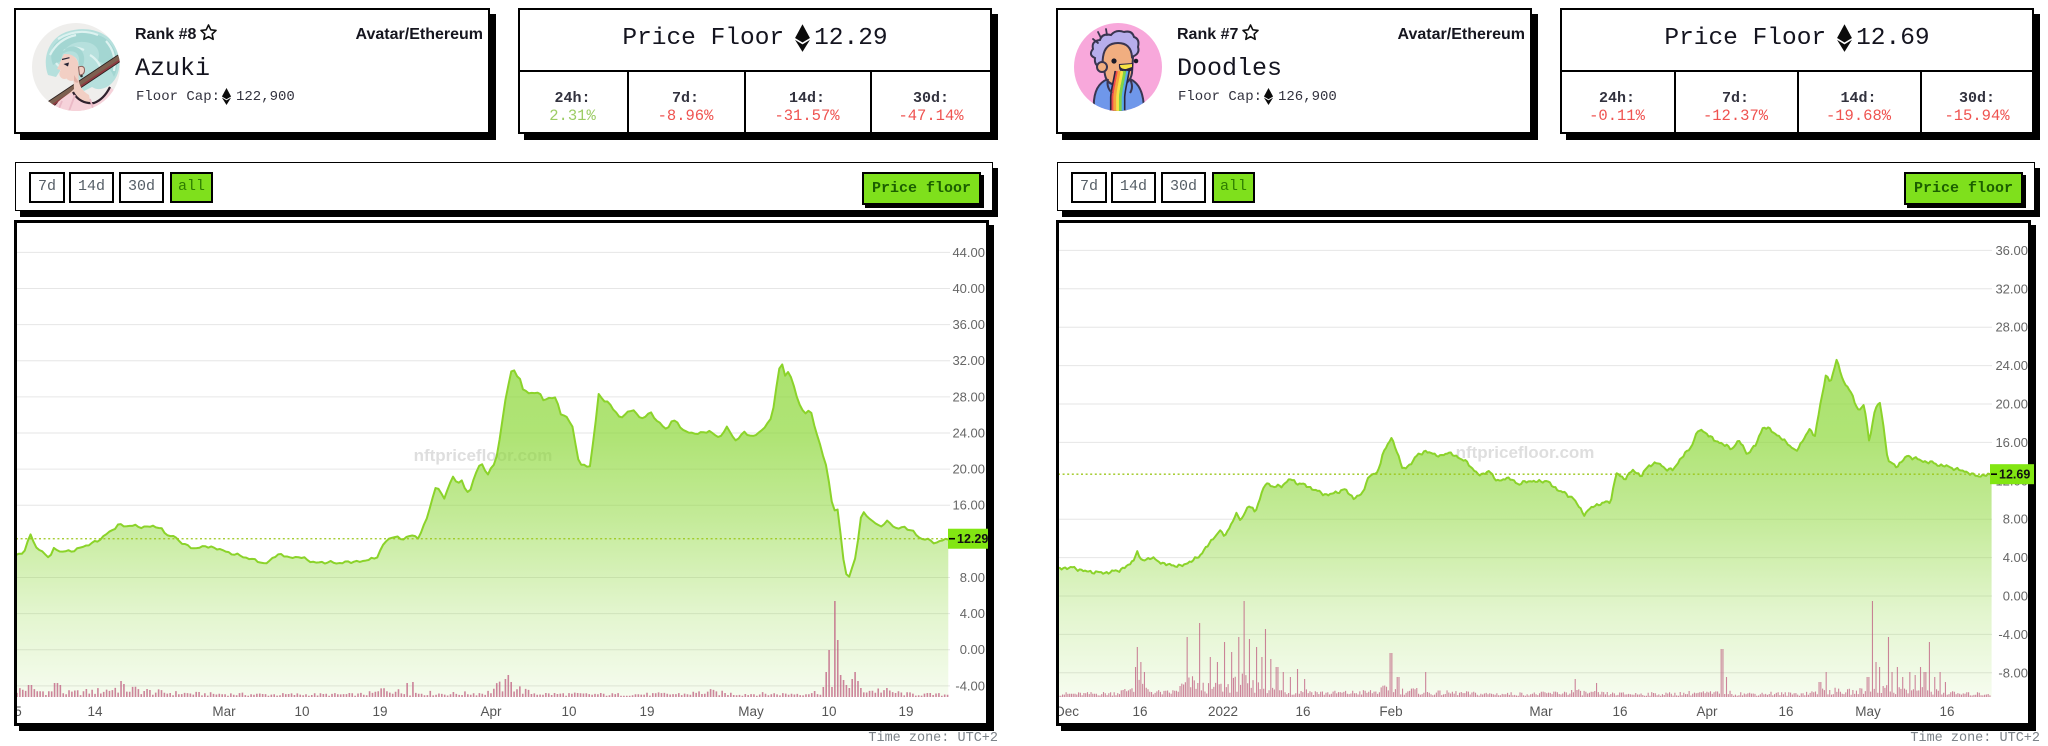  I want to click on svg-text: Dec, so click(1069, 711).